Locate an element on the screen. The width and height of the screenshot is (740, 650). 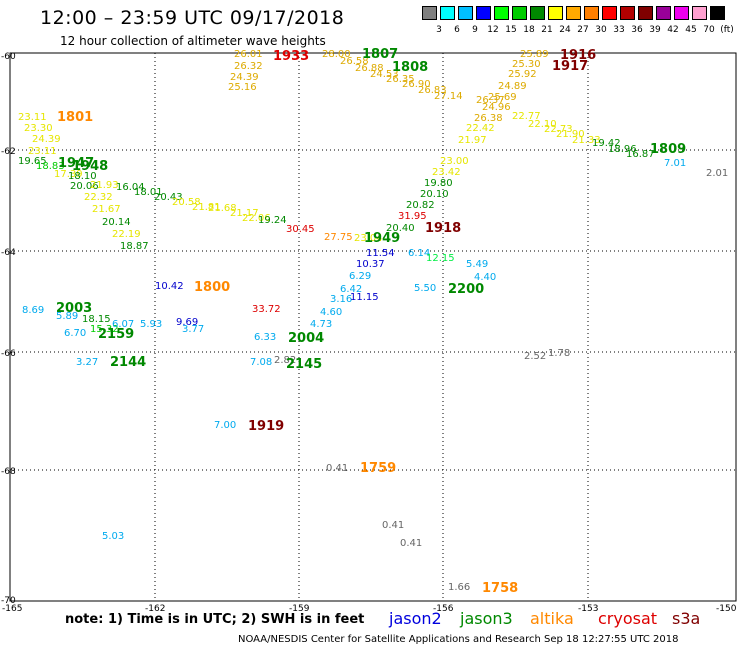
legend-tick-label: 12 is located at coordinates (493, 30).